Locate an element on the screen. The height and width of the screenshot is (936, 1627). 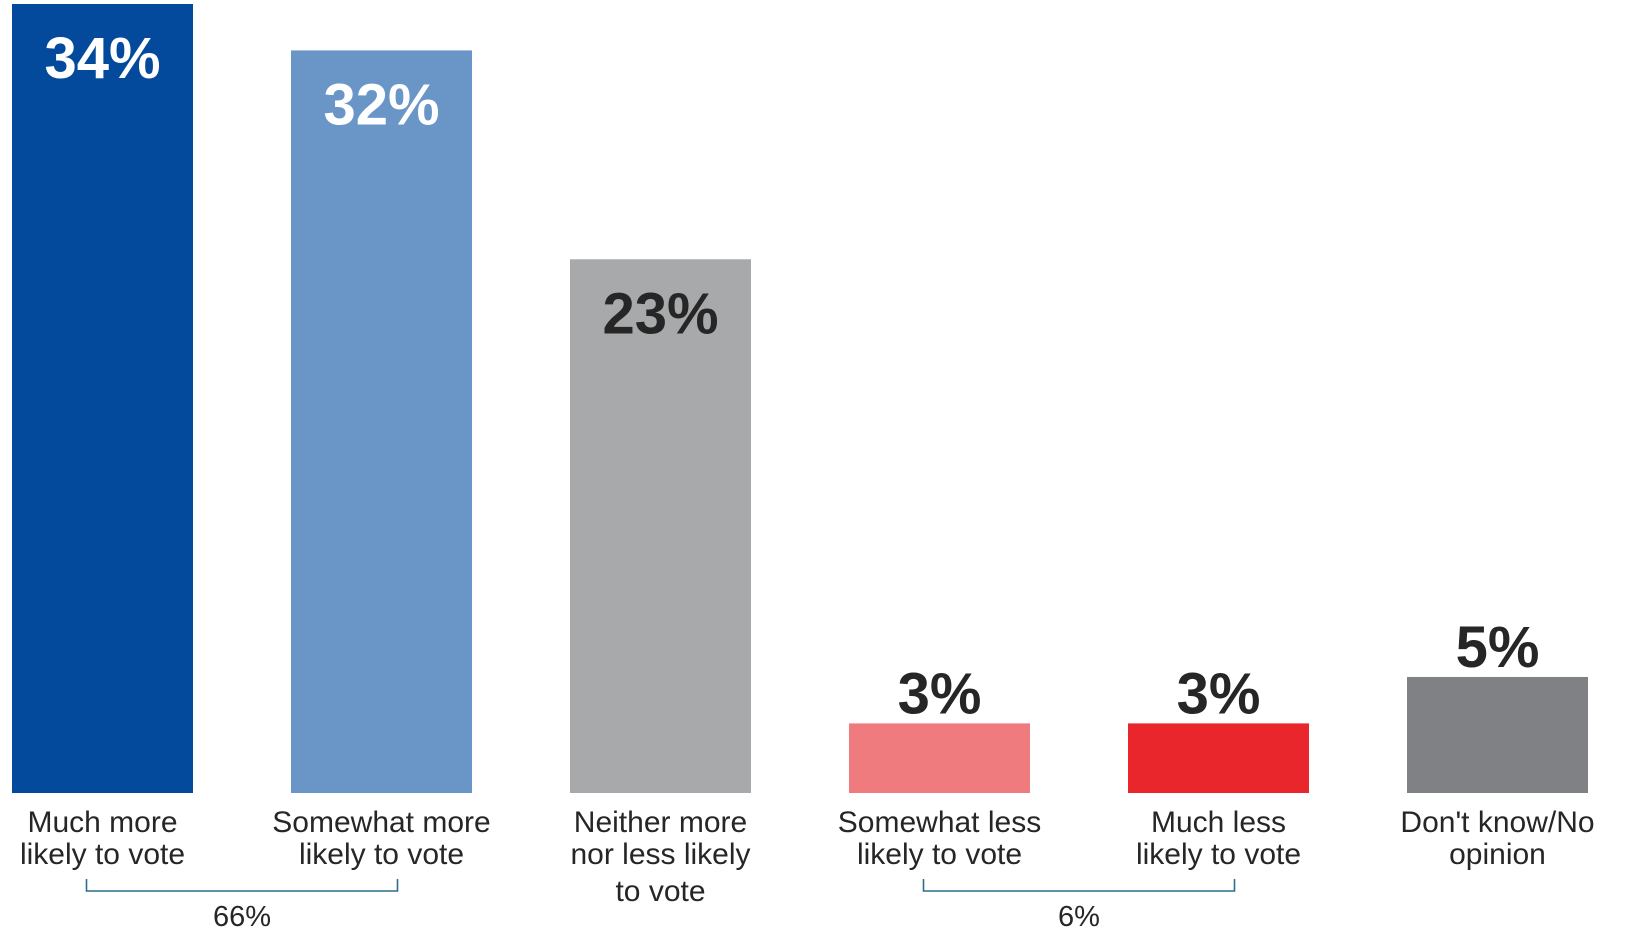
category-label-1: Much more likely to vote is located at coordinates (102, 838).